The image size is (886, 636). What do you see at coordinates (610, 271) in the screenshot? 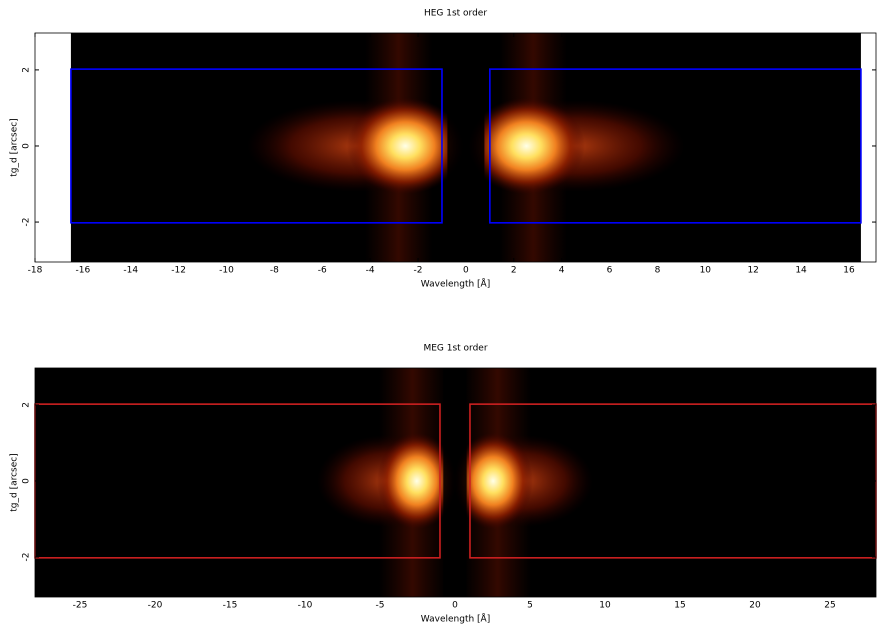
I see `x-tick-label: 6` at bounding box center [610, 271].